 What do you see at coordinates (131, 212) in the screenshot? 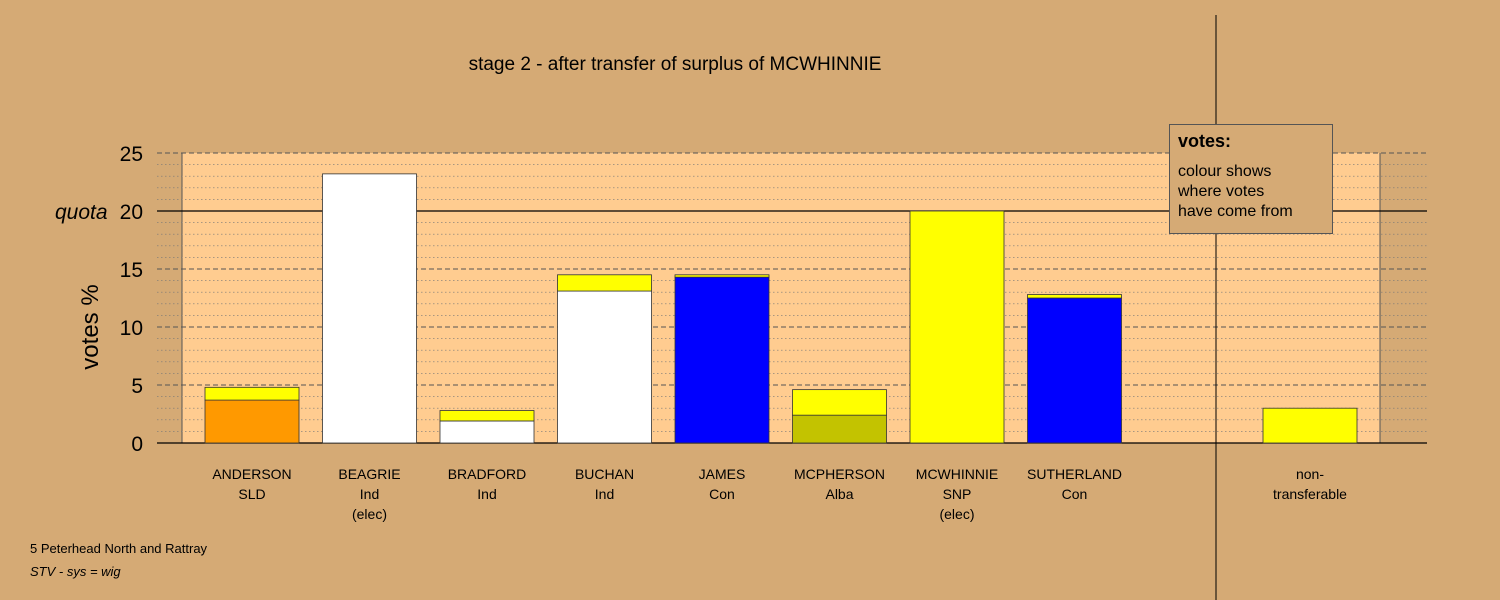
I see `y-tick-label: 20` at bounding box center [131, 212].